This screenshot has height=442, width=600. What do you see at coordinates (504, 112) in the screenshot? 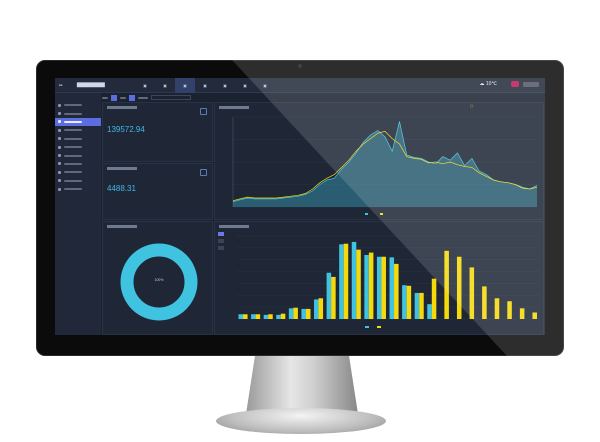
I see `notice-popup: ◯` at bounding box center [504, 112].